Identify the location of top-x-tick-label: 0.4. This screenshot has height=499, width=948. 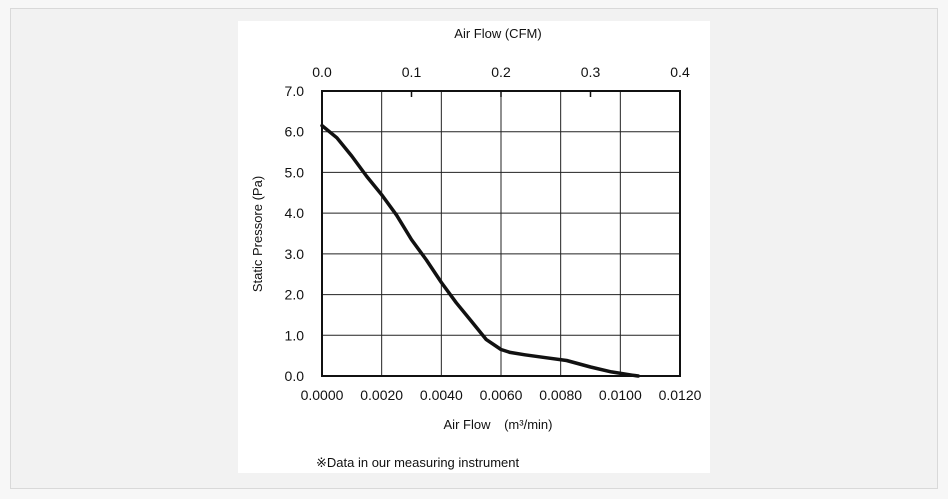
(680, 72).